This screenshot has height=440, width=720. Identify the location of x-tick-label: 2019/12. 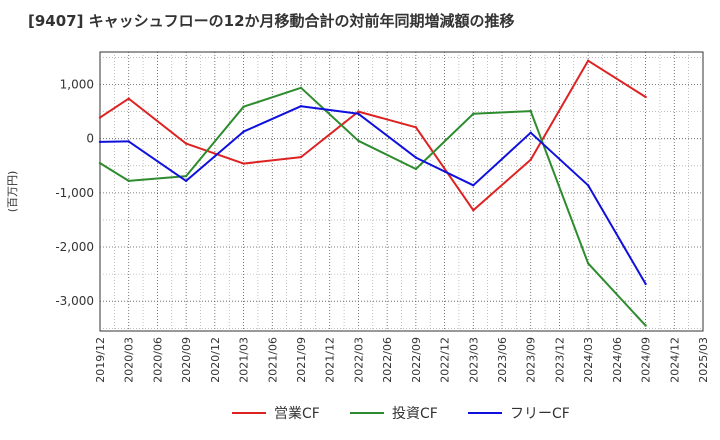
(100, 360).